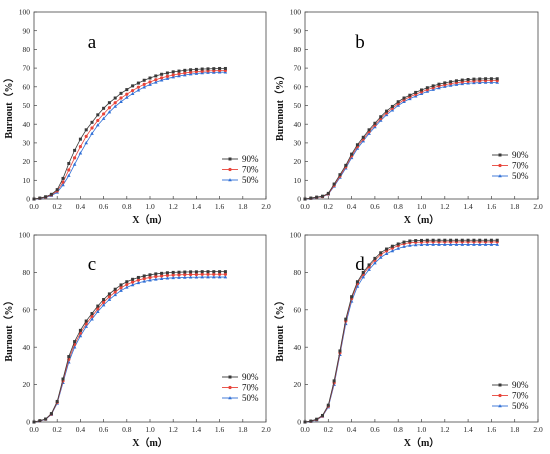 The height and width of the screenshot is (454, 550). Describe the element at coordinates (298, 68) in the screenshot. I see `y-tick-label: 70` at that location.